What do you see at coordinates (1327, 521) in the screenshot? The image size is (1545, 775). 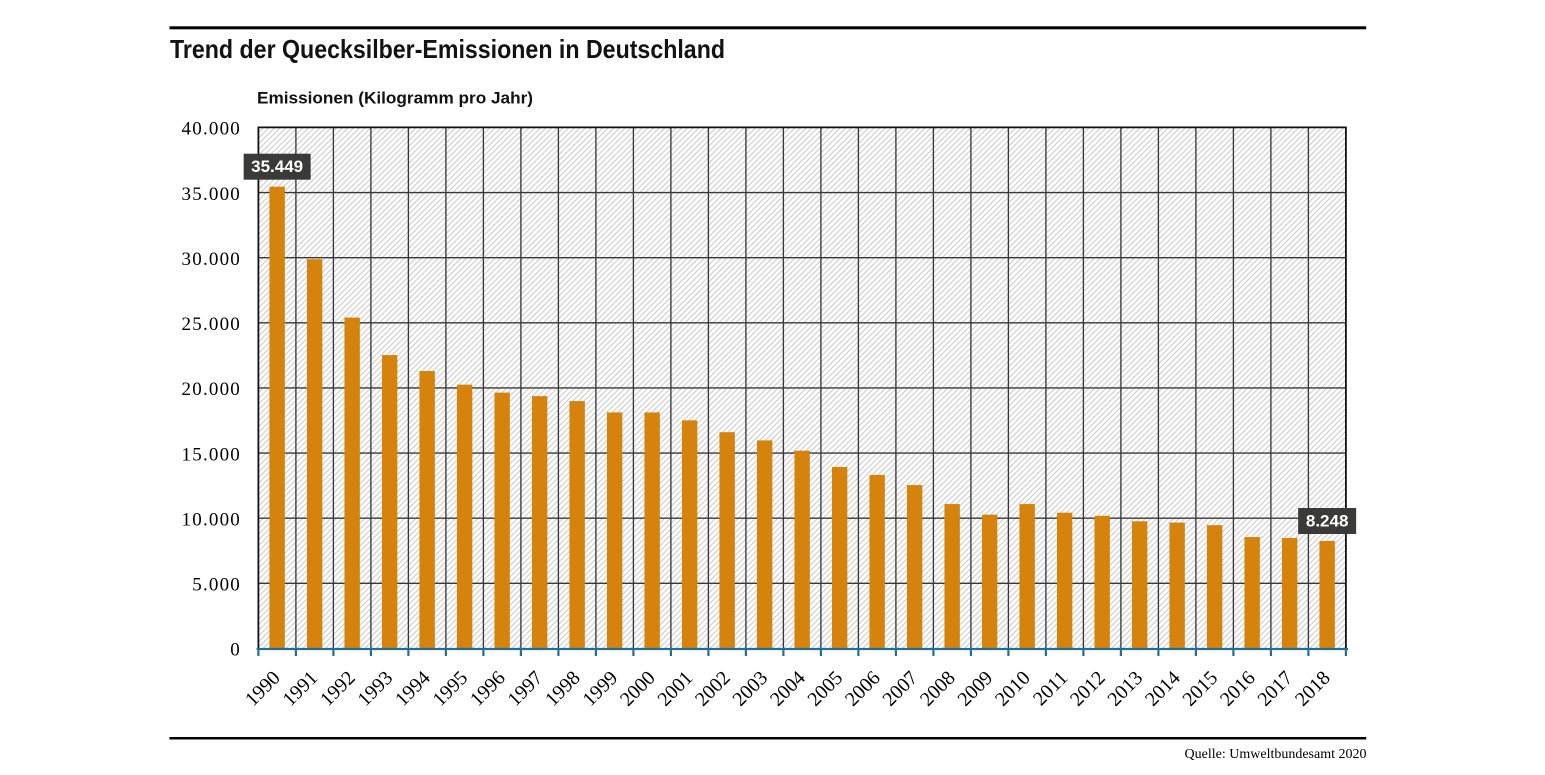 I see `svg-text: 8.248` at bounding box center [1327, 521].